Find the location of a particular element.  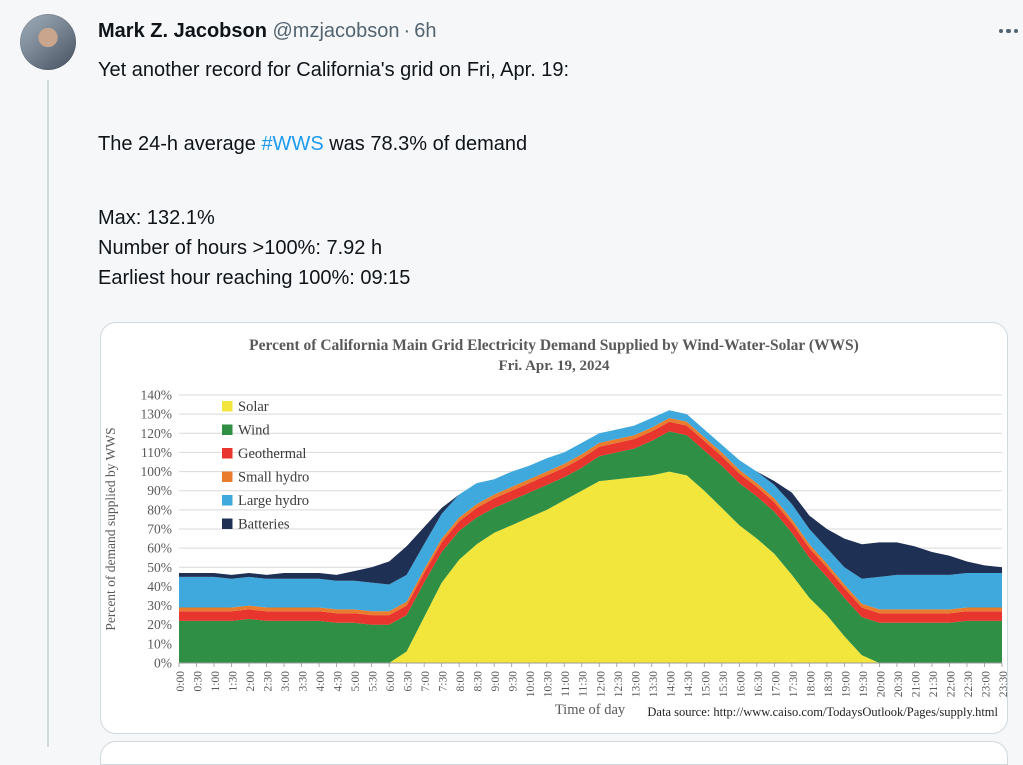

x-tick-label: 8:00 is located at coordinates (461, 681).